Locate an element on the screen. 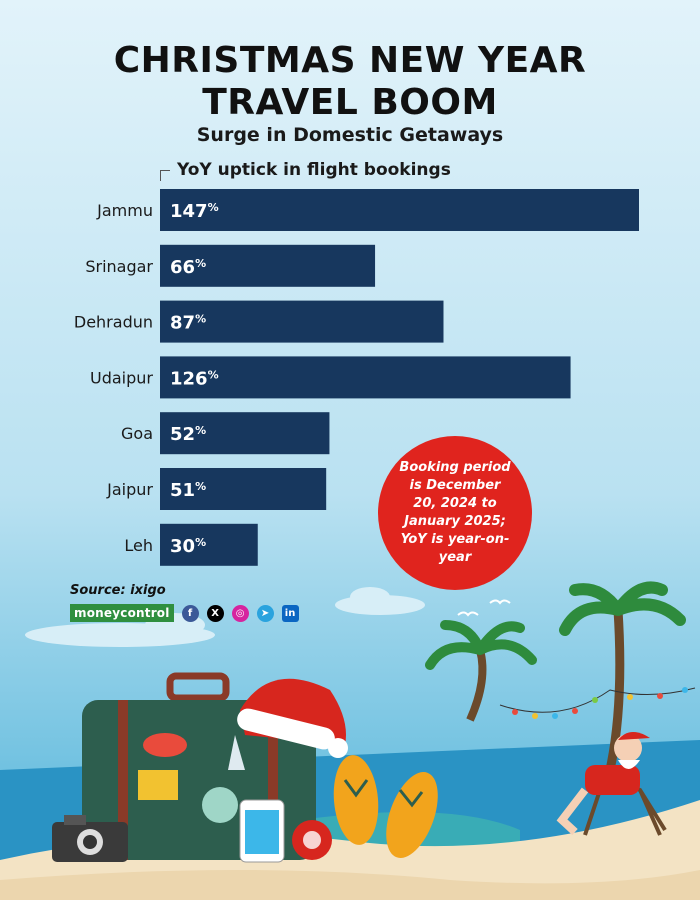 The image size is (700, 900). brand-bar: moneycontrol f X ◎ ➤ in is located at coordinates (184, 613).